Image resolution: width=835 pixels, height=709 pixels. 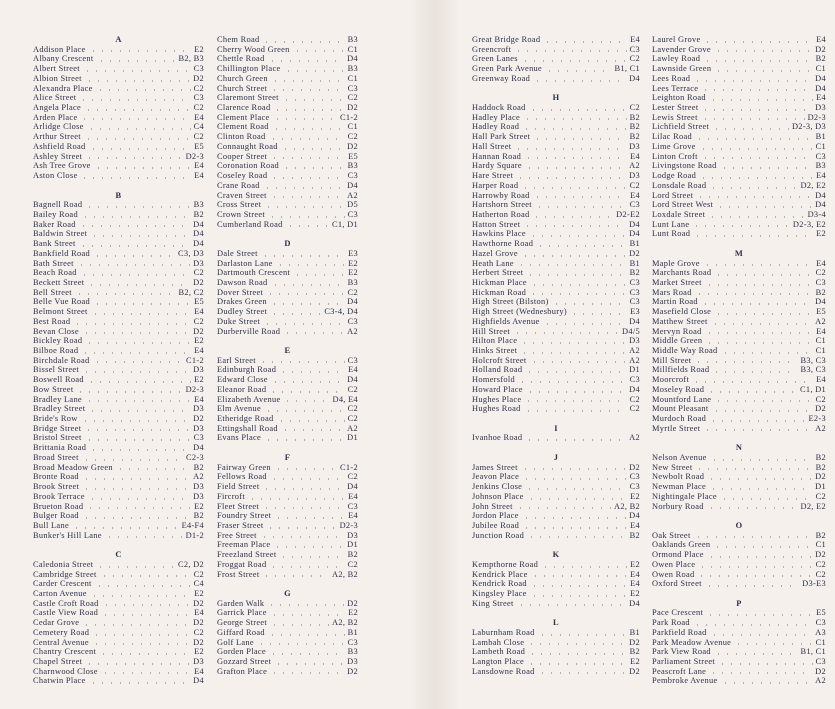 I want to click on street-entry: Leighton Road E4, so click(x=739, y=98).